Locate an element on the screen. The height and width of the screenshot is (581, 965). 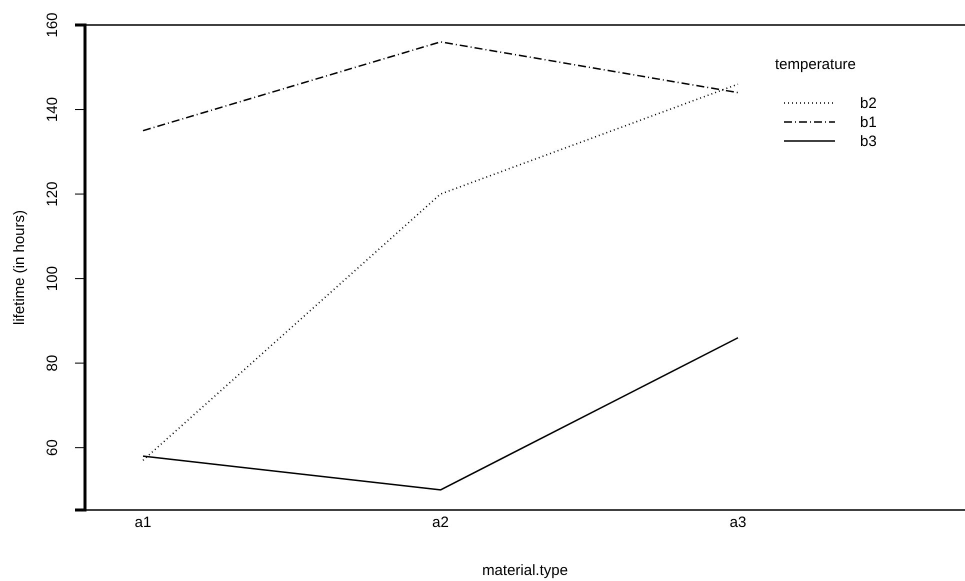
x-tick-label: a1 is located at coordinates (143, 522).